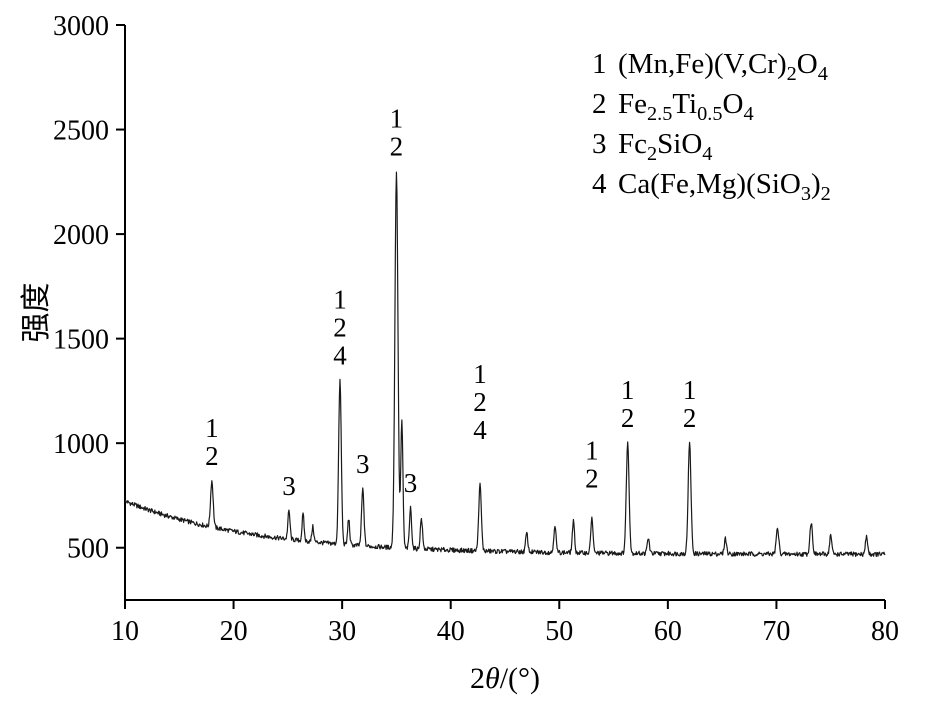 This screenshot has height=709, width=945. Describe the element at coordinates (36, 313) in the screenshot. I see `y-axis-title: 强度` at that location.